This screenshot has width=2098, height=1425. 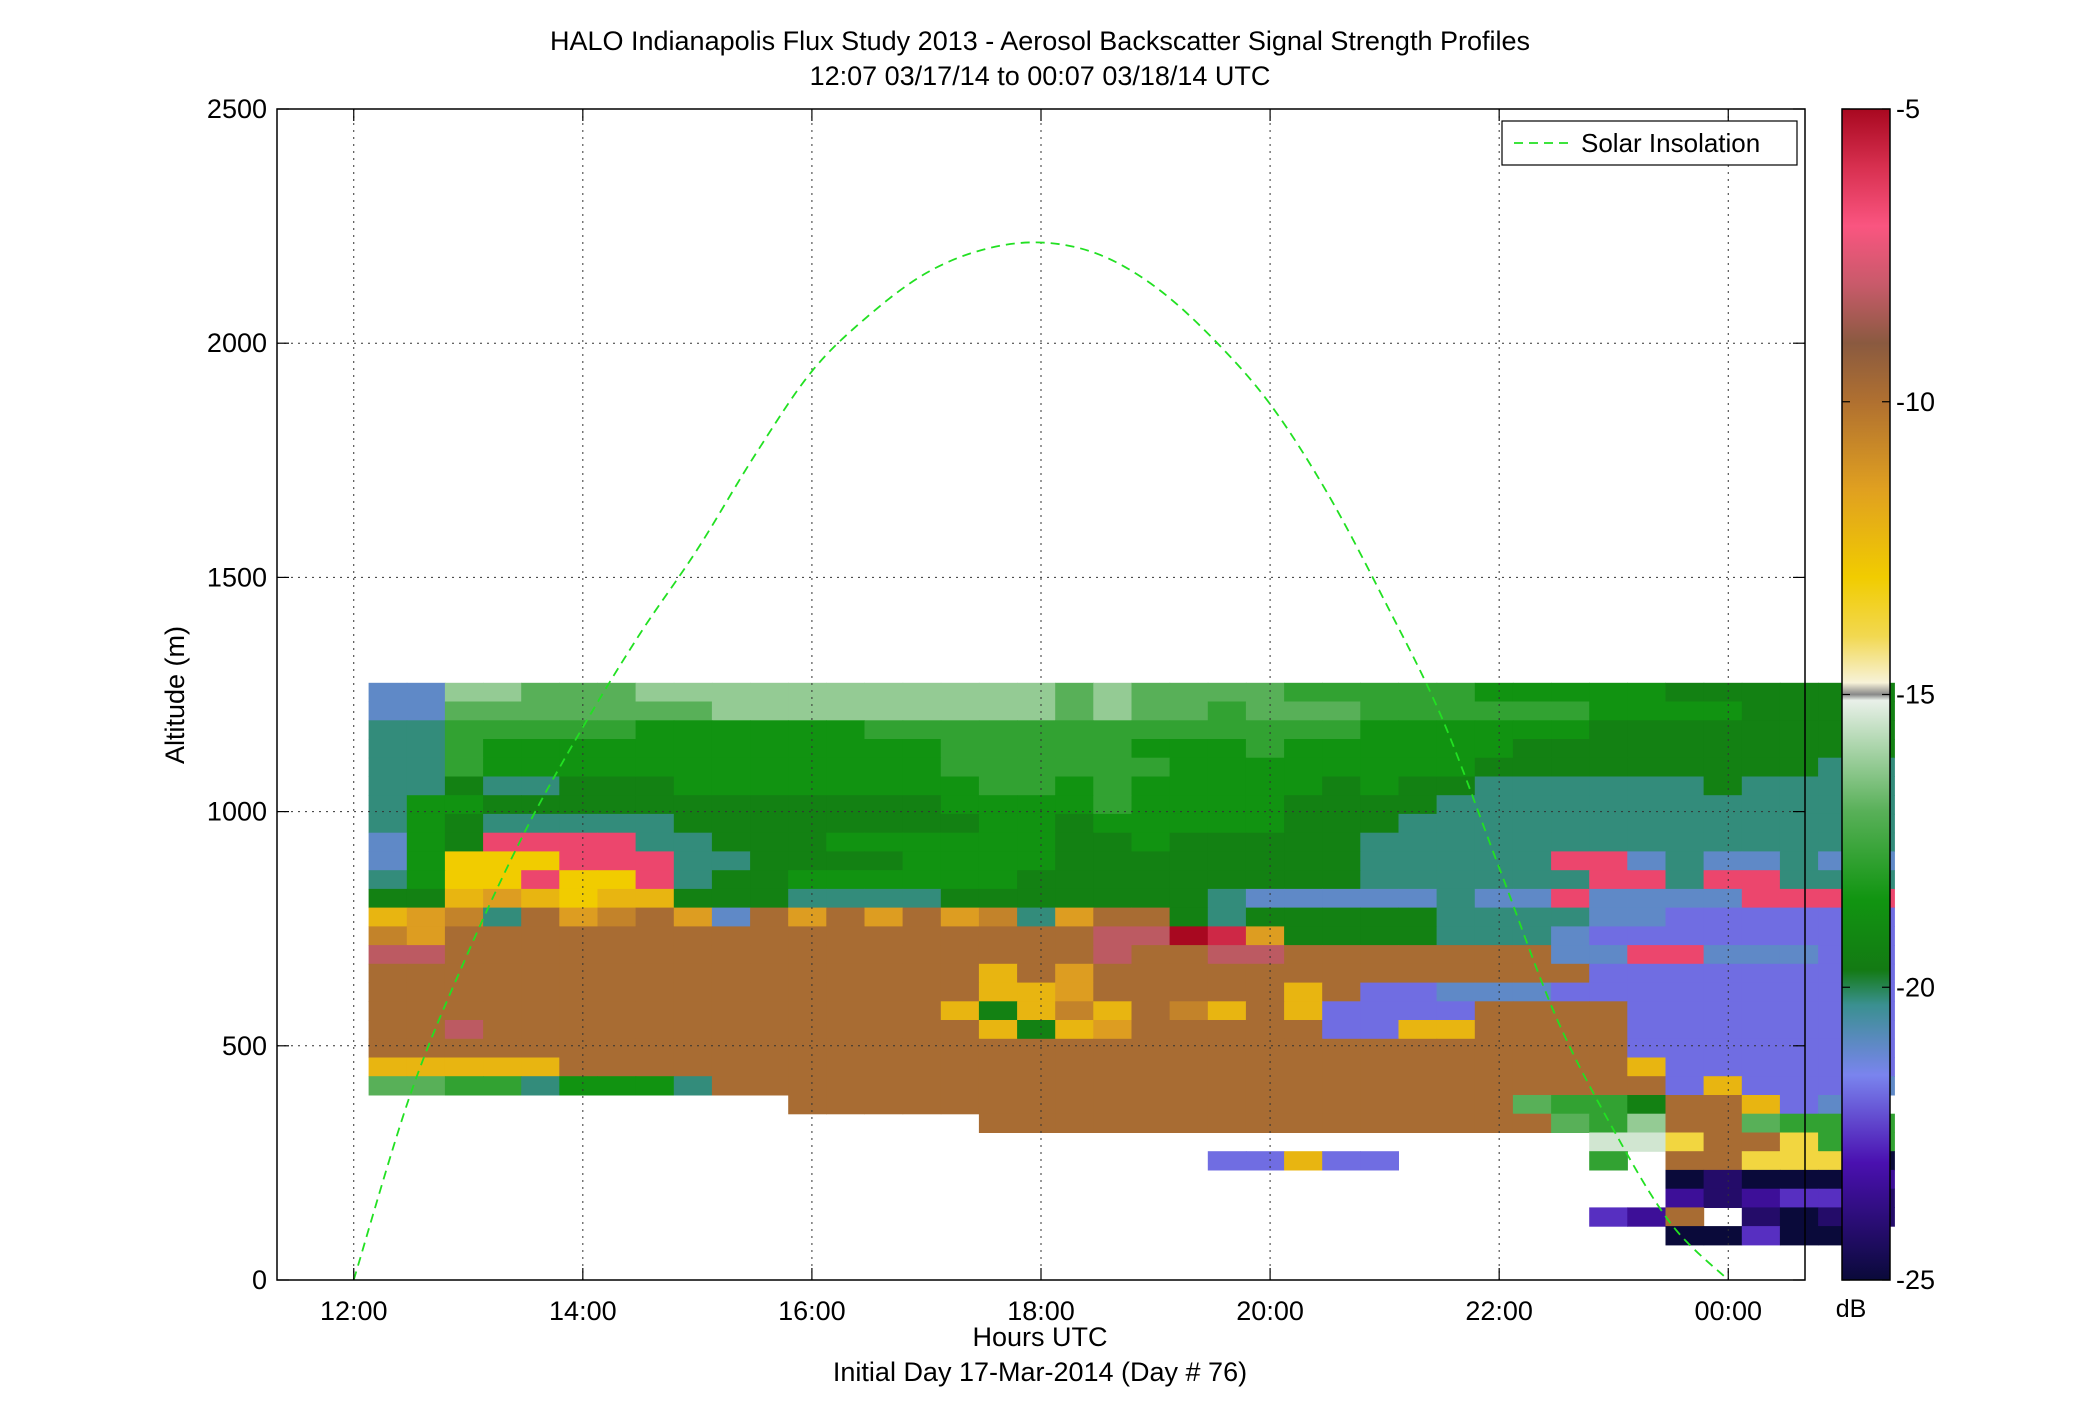 What do you see at coordinates (1728, 1311) in the screenshot?
I see `x-tick-label: 00:00` at bounding box center [1728, 1311].